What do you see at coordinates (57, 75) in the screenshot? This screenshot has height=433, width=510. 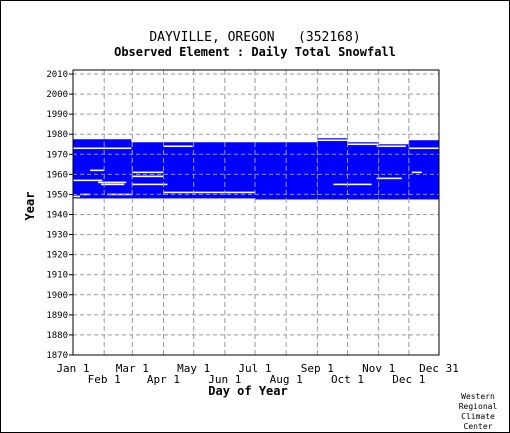 I see `y-tick-label-2010: 2010` at bounding box center [57, 75].